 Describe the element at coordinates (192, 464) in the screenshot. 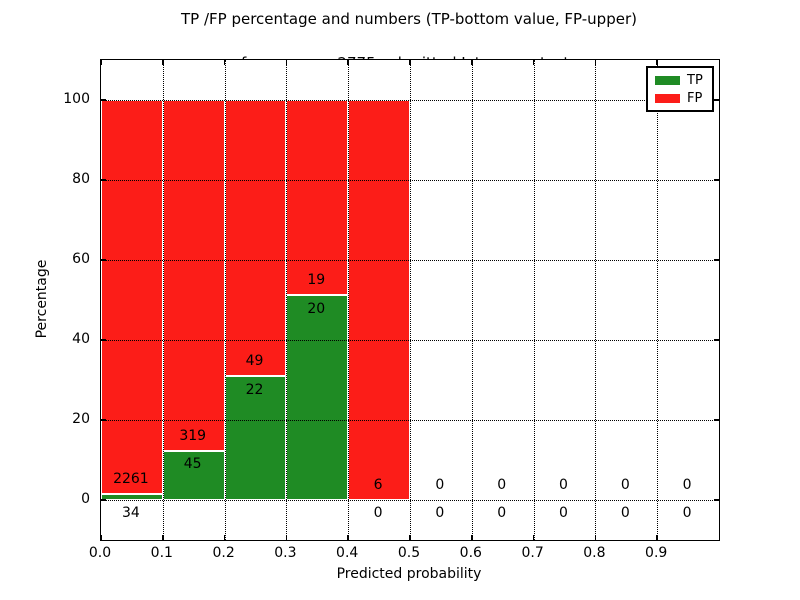

I see `tp-count-label: 45` at that location.